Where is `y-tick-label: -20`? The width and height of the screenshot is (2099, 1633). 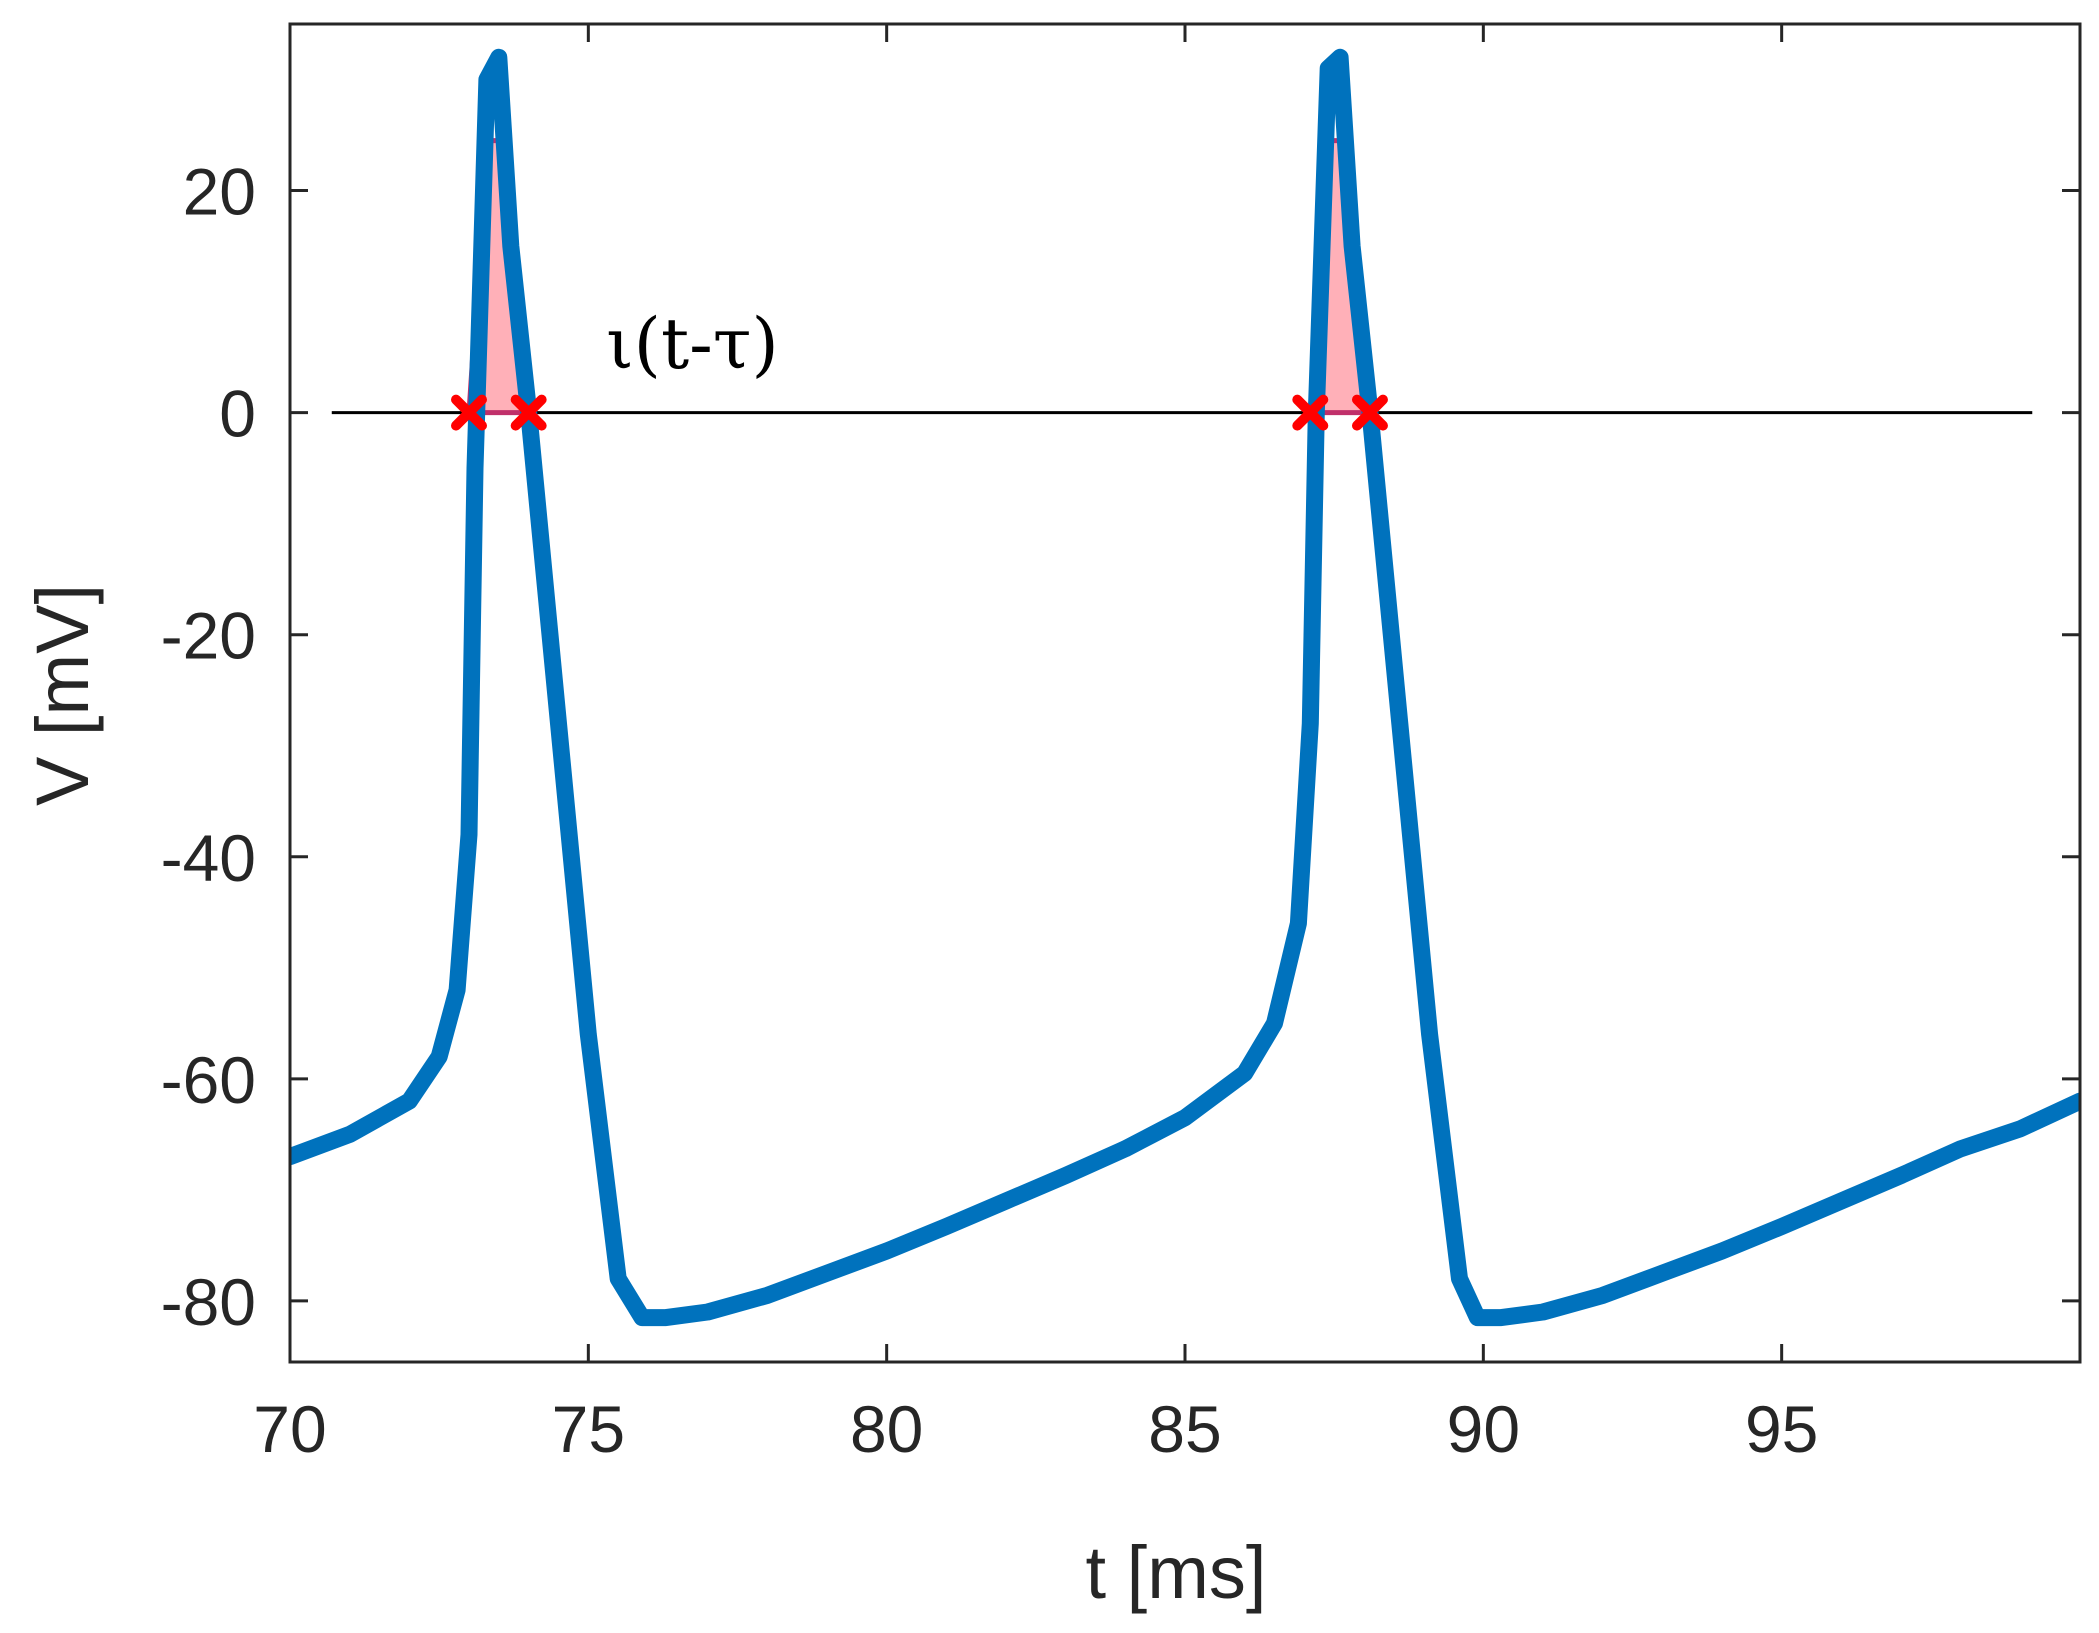 y-tick-label: -20 is located at coordinates (208, 636).